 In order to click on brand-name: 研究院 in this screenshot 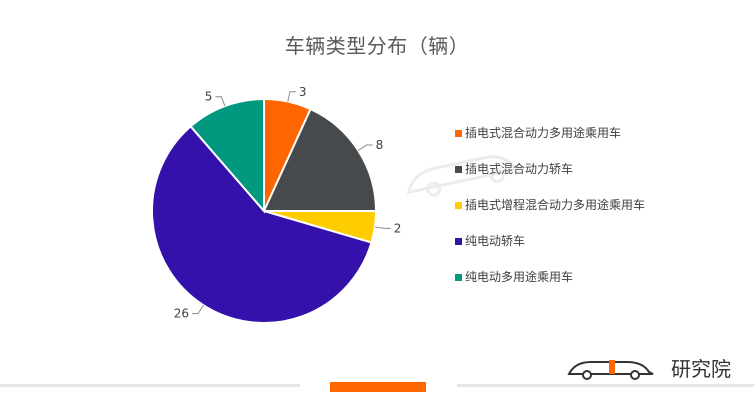, I will do `click(701, 368)`.